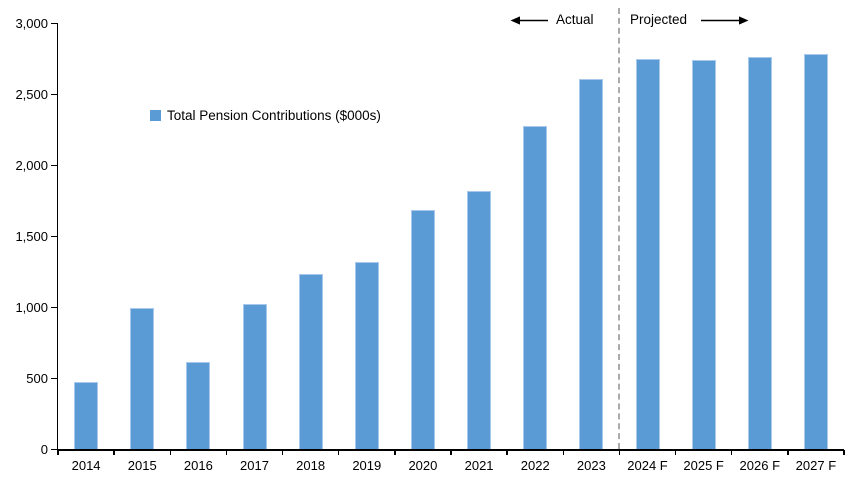 This screenshot has width=852, height=495. What do you see at coordinates (479, 465) in the screenshot?
I see `x-tick-label: 2021` at bounding box center [479, 465].